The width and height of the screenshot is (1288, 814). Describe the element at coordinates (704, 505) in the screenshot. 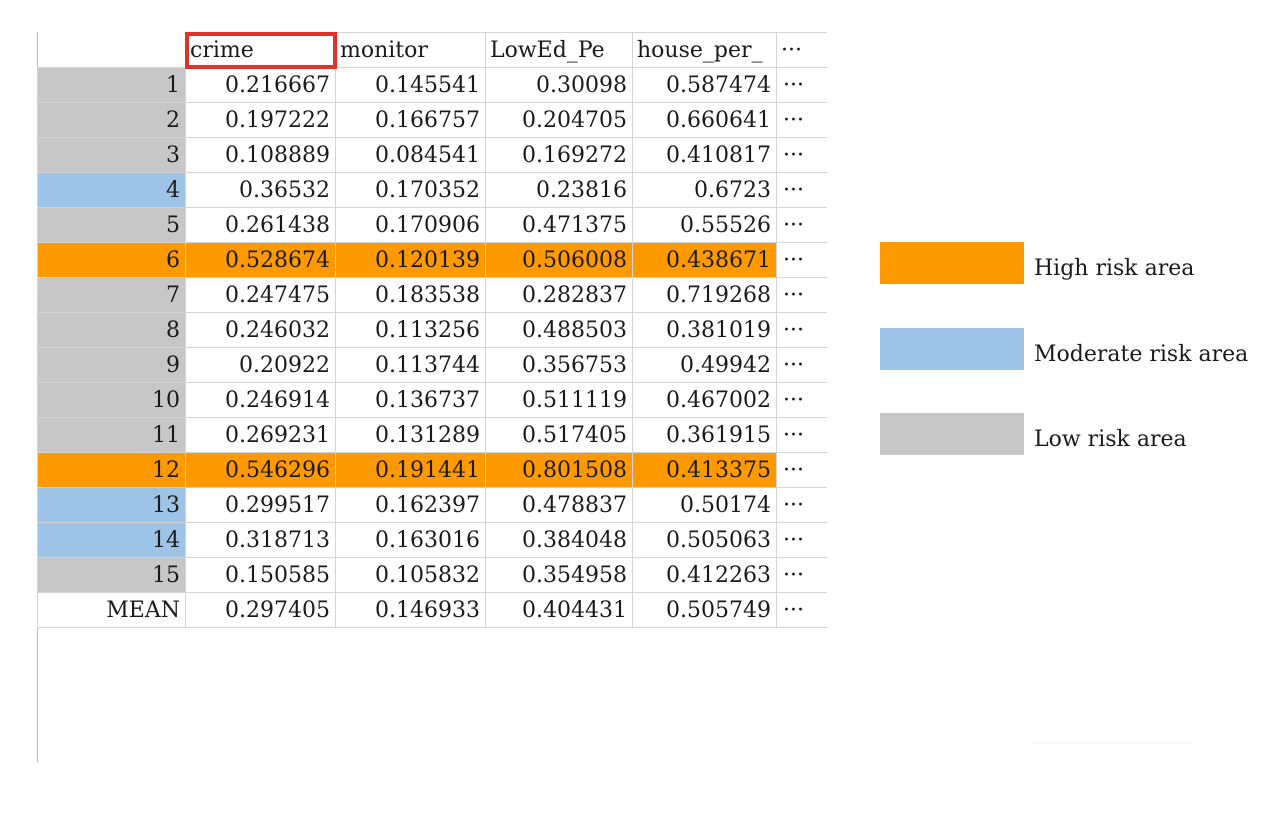

I see `table-cell: 0.50174` at that location.